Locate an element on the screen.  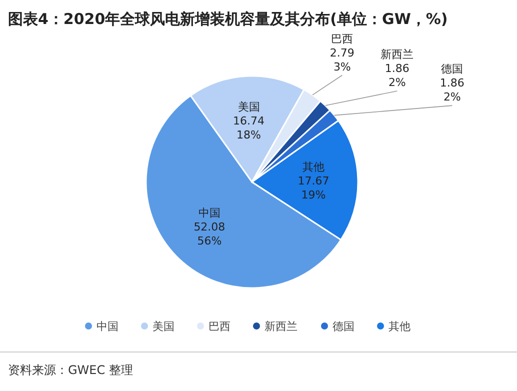
slice-label: 美国 is located at coordinates (249, 107).